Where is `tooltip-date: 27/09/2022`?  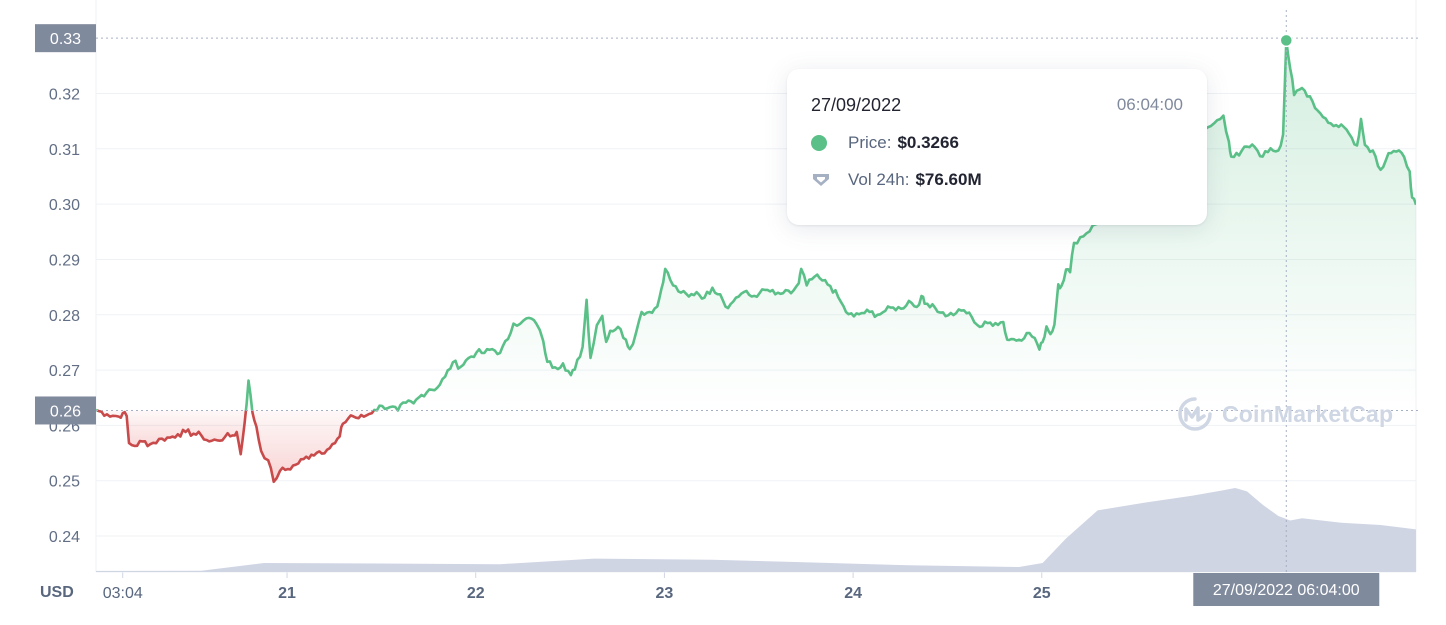
tooltip-date: 27/09/2022 is located at coordinates (856, 105).